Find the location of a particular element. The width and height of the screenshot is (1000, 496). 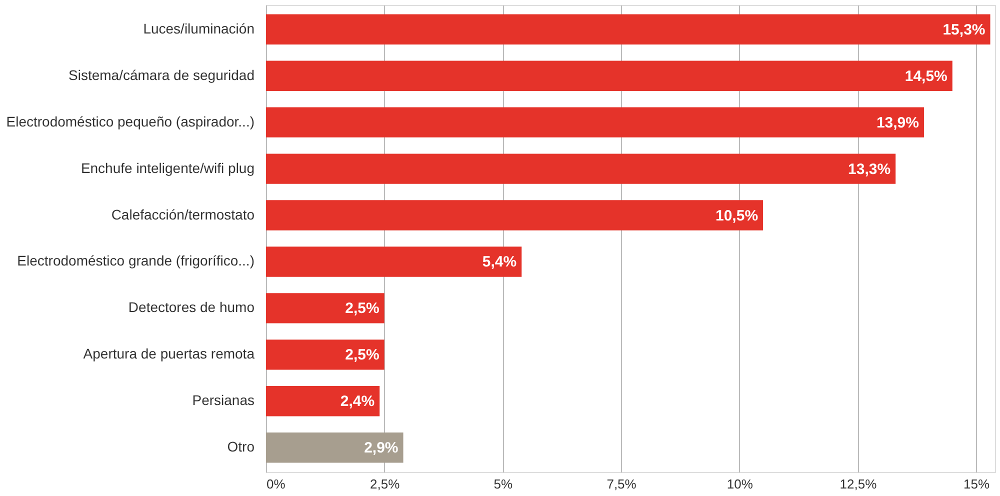

x-tick-label: 5% is located at coordinates (504, 484).